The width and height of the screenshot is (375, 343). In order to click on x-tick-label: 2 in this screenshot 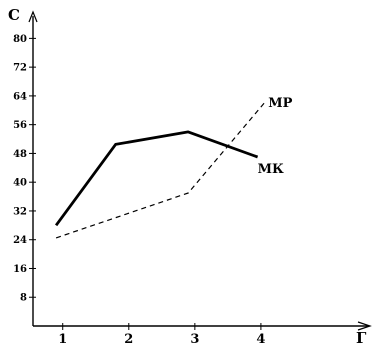, I will do `click(128, 337)`.